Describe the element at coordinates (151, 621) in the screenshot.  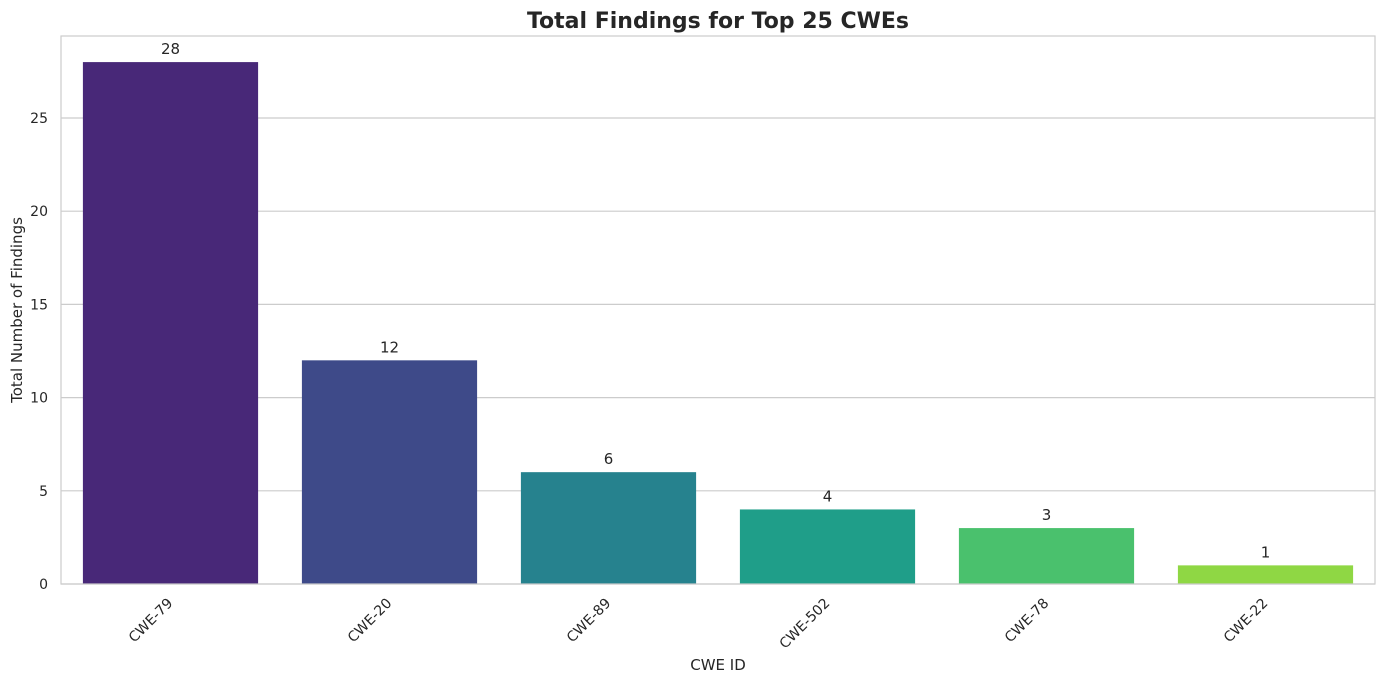
I see `x-tick-label: CWE-79` at that location.